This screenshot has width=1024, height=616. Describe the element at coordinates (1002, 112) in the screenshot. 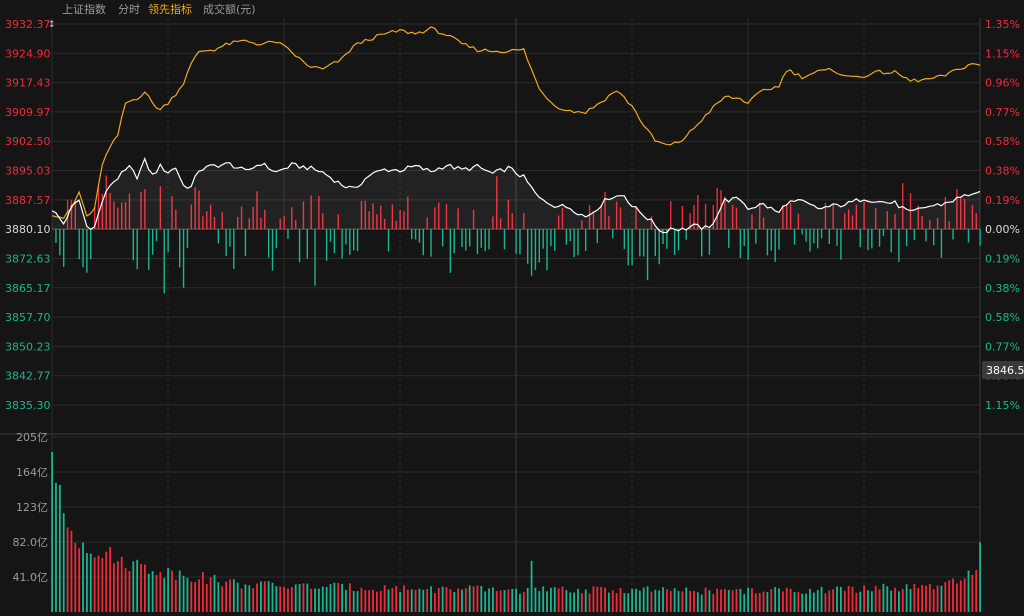

I see `percent-tick-label: 0.77%` at that location.